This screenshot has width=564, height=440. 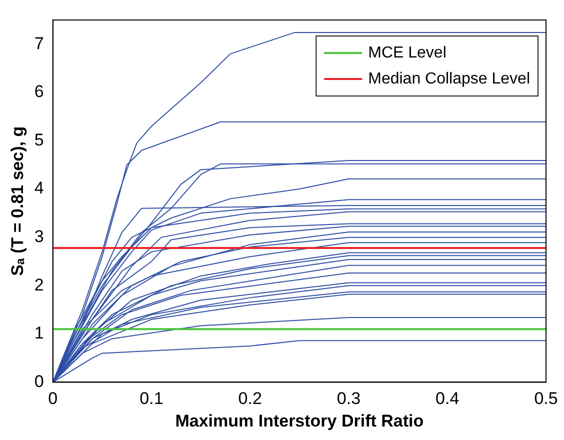 What do you see at coordinates (546, 398) in the screenshot?
I see `x-tick-label: 0.5` at bounding box center [546, 398].